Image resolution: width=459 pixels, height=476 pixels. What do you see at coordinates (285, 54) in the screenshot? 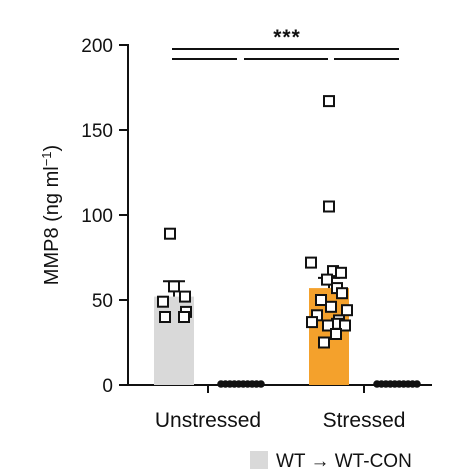
I see `significance-brackets` at bounding box center [285, 54].